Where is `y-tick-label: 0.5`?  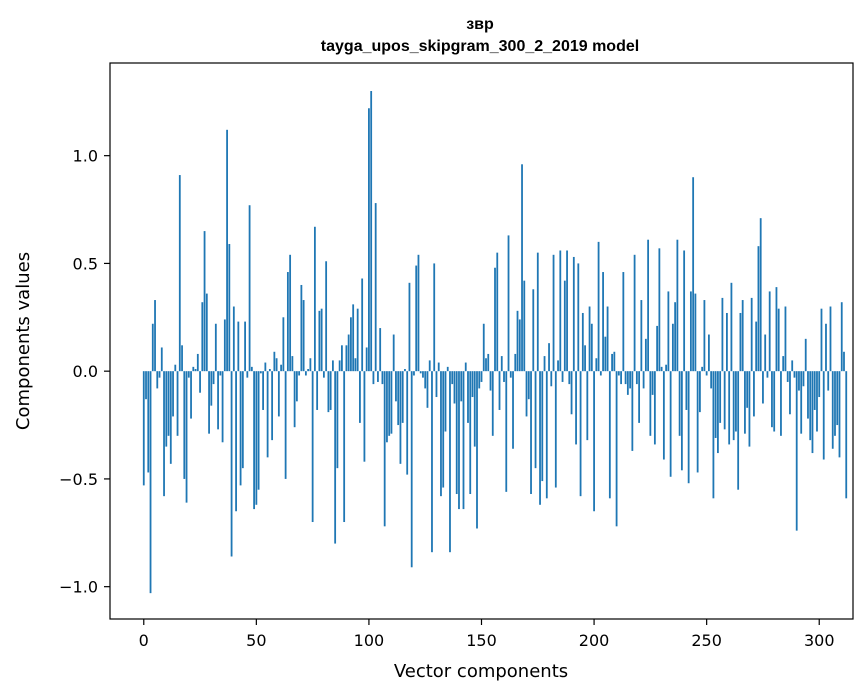 y-tick-label: 0.5 is located at coordinates (85, 263).